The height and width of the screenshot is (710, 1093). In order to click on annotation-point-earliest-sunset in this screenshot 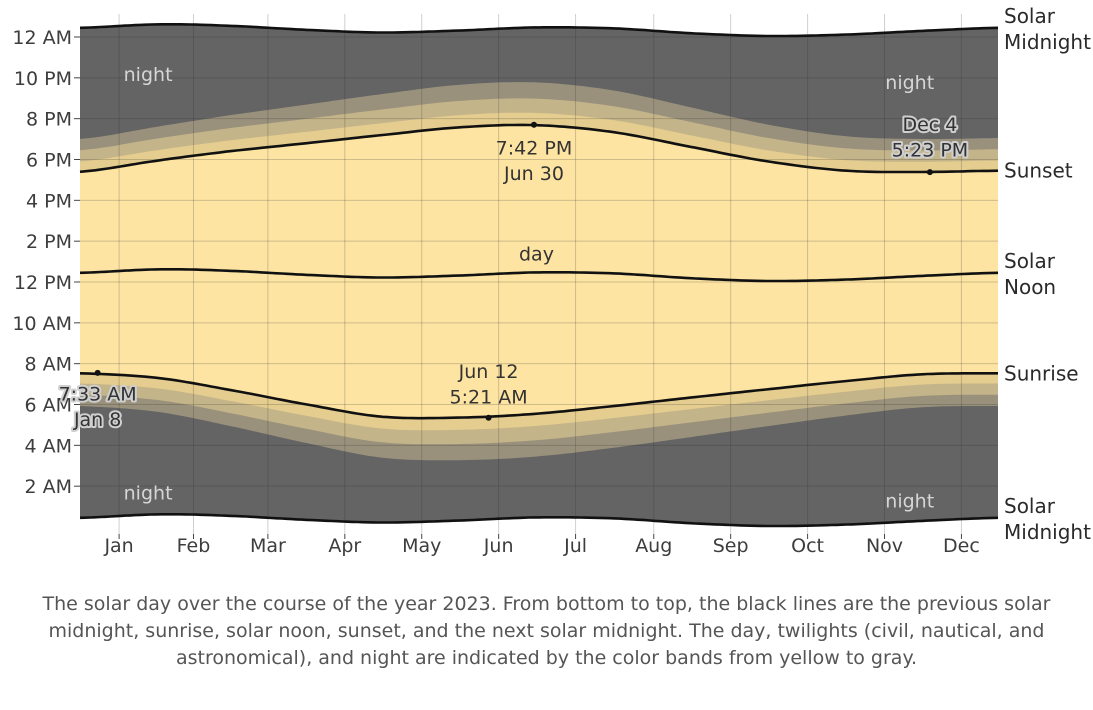, I will do `click(929, 172)`.